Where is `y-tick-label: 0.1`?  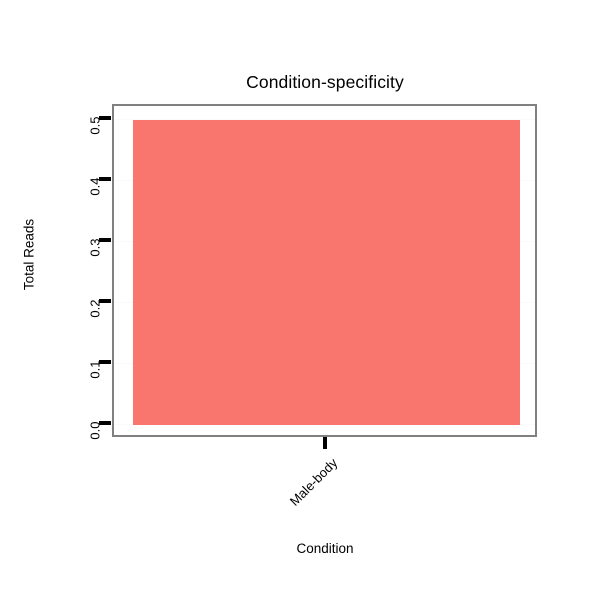 y-tick-label: 0.1 is located at coordinates (95, 369).